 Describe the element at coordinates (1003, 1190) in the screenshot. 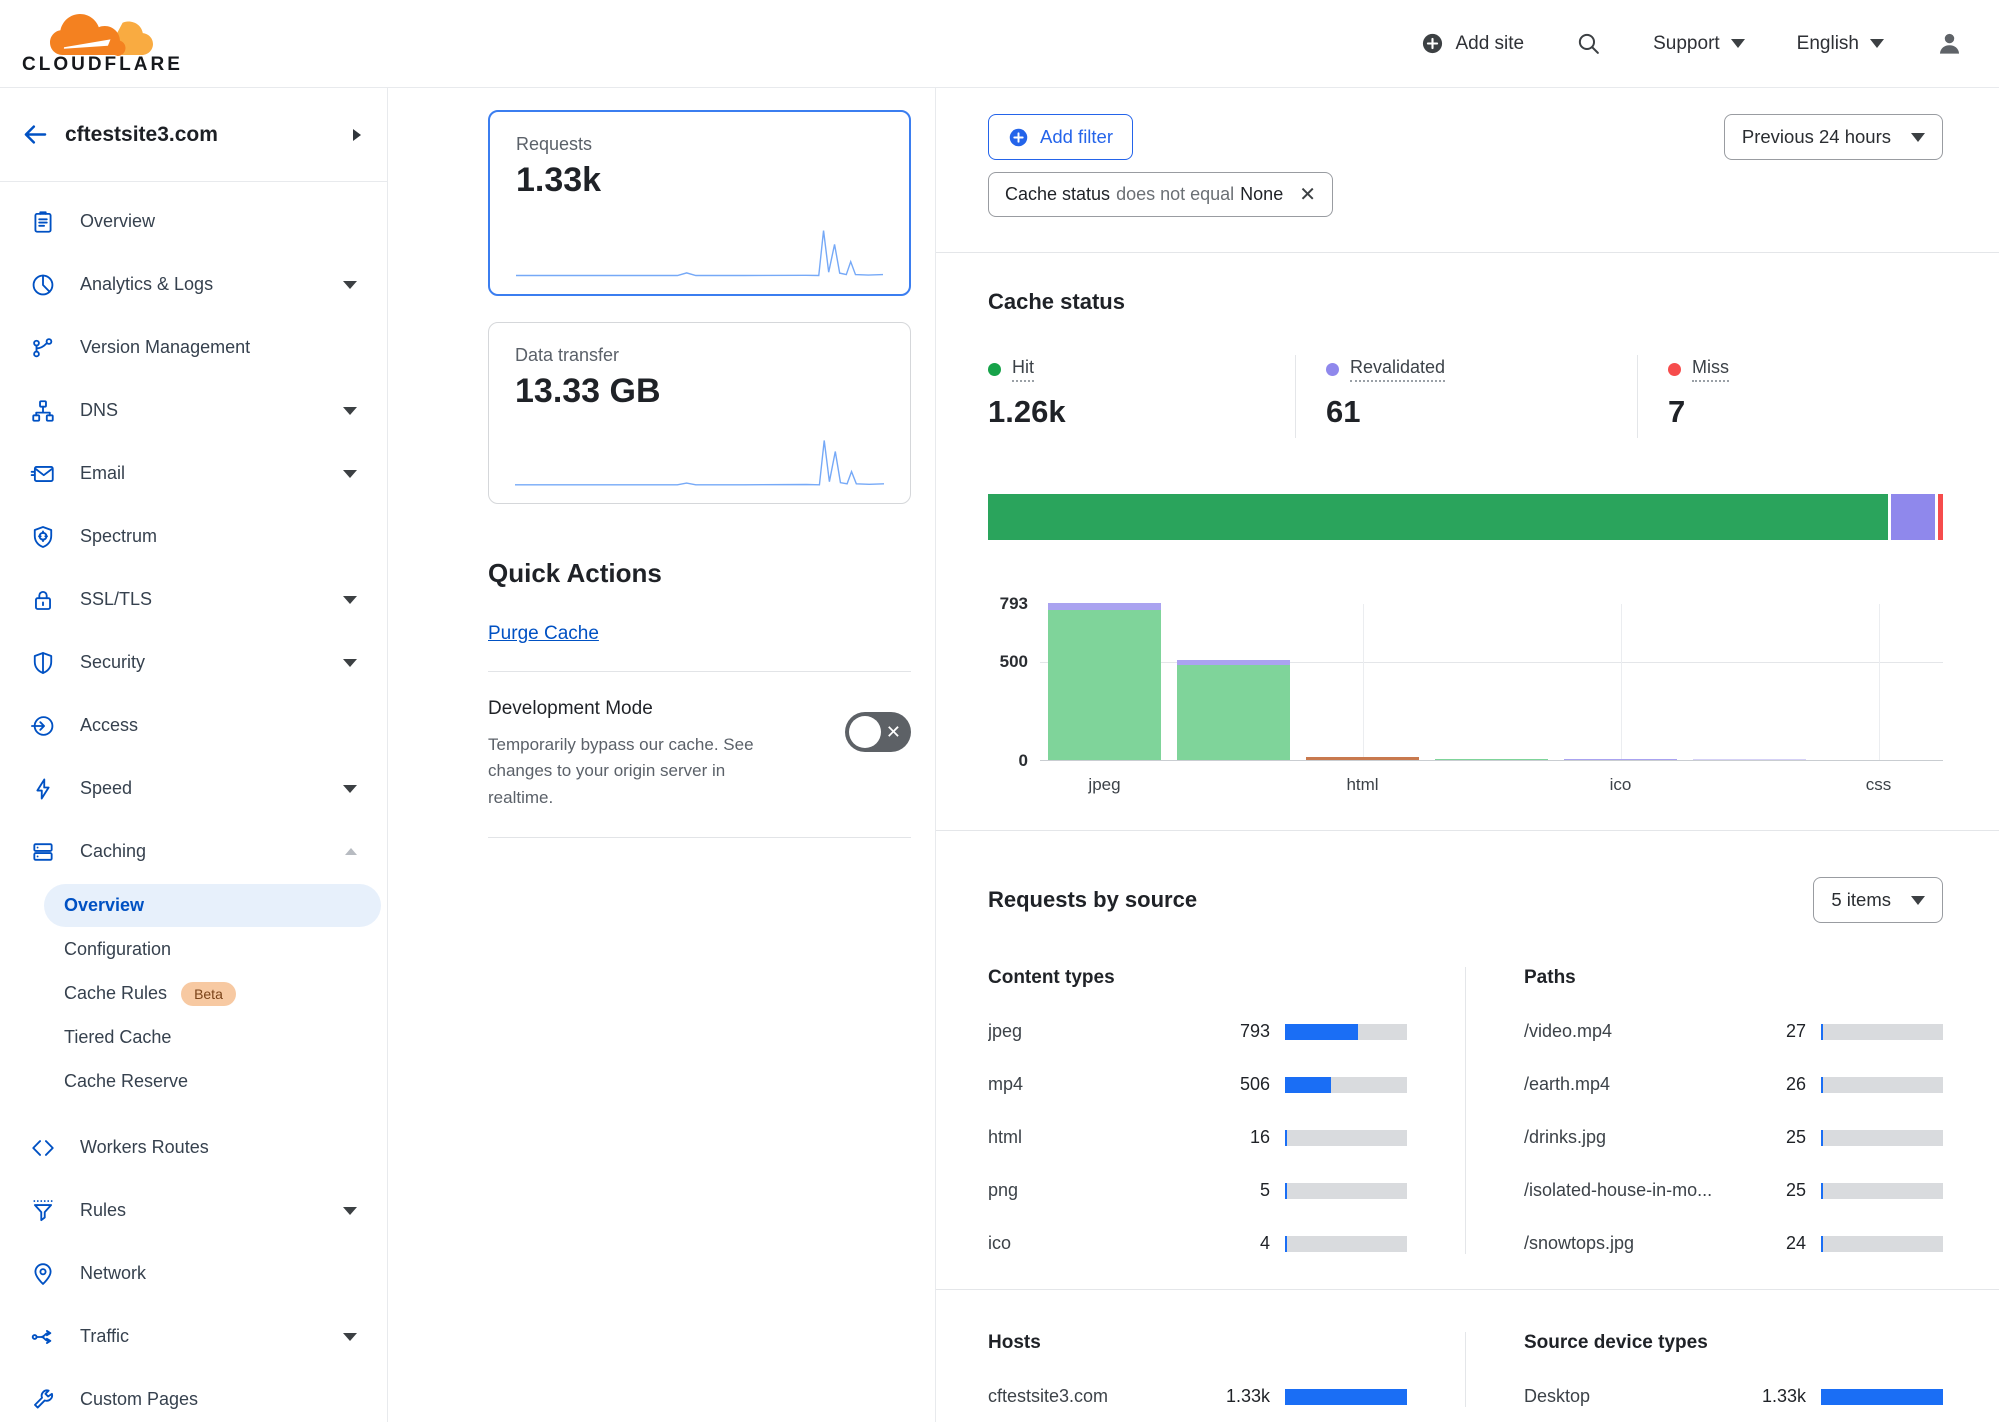

I see `row-label: png` at that location.